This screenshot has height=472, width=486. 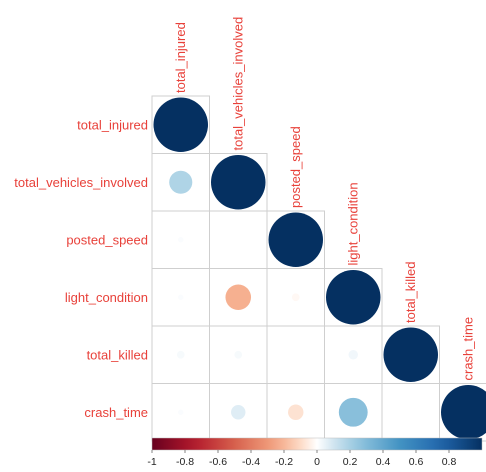 What do you see at coordinates (467, 349) in the screenshot?
I see `column-label: crash_time` at bounding box center [467, 349].